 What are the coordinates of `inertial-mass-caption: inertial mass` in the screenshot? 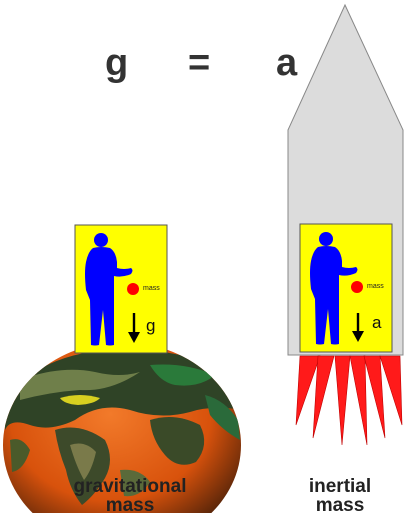 It's located at (339, 495).